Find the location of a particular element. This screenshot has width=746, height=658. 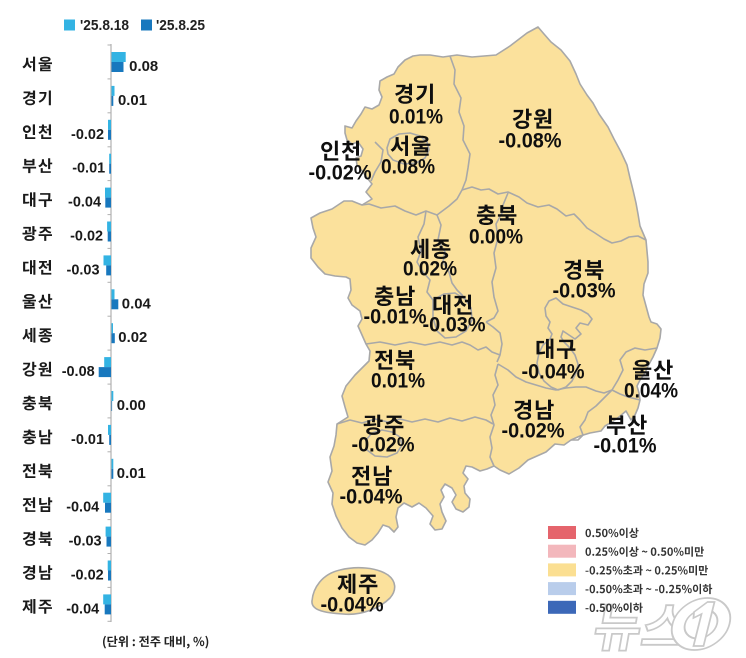

svg-text: '25.8.25 is located at coordinates (180, 25).